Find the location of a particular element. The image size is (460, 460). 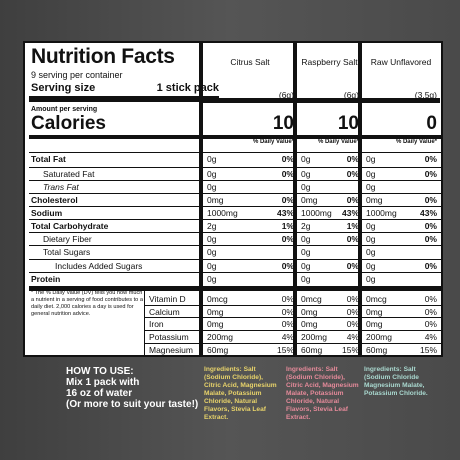

nutrient-name: Trans Fat is located at coordinates (61, 187).